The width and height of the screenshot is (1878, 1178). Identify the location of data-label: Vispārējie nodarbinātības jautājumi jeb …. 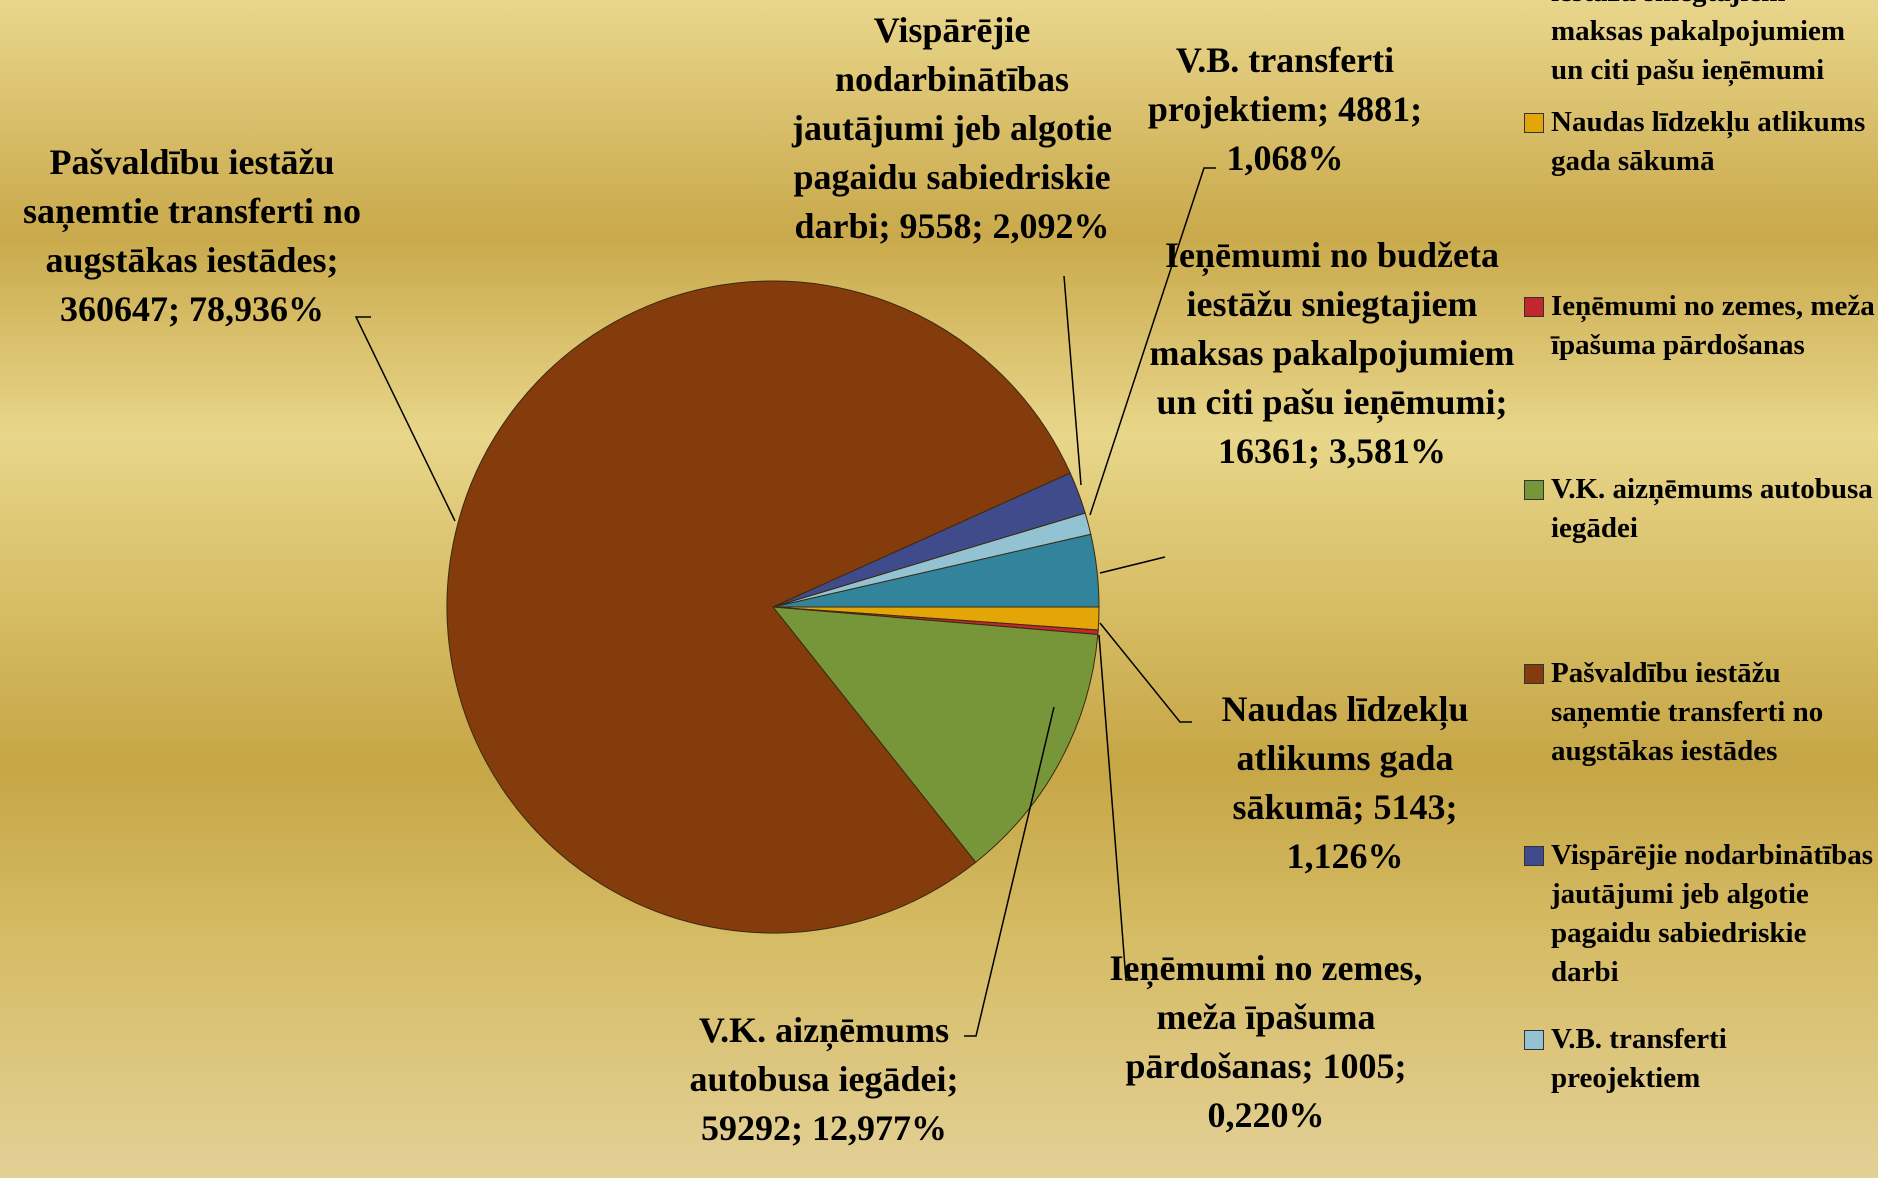
(952, 128).